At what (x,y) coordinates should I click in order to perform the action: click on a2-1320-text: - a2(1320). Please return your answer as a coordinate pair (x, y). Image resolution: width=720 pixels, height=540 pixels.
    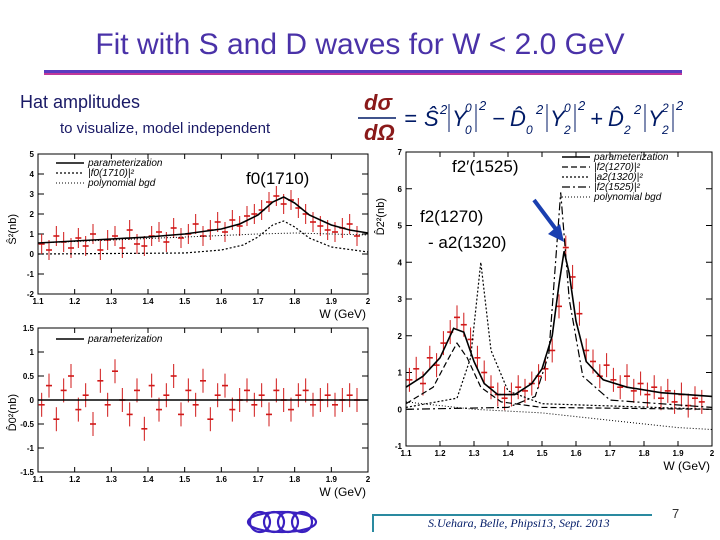
    Looking at the image, I should click on (467, 242).